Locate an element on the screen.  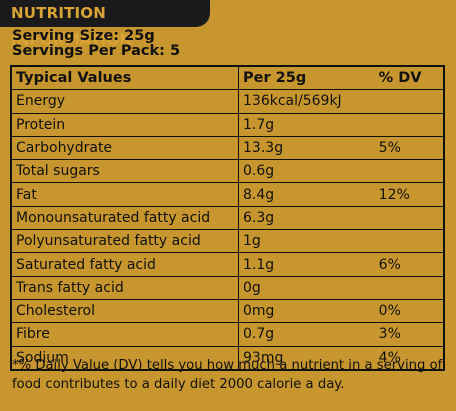
nutrient-name: Energy is located at coordinates (125, 101).